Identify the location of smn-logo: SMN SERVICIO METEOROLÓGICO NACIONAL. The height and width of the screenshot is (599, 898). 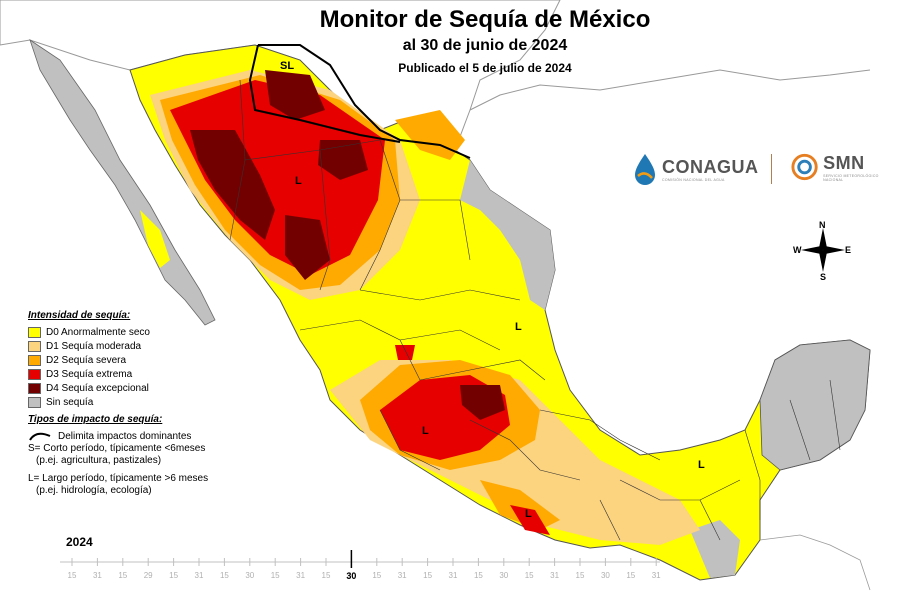
(844, 167).